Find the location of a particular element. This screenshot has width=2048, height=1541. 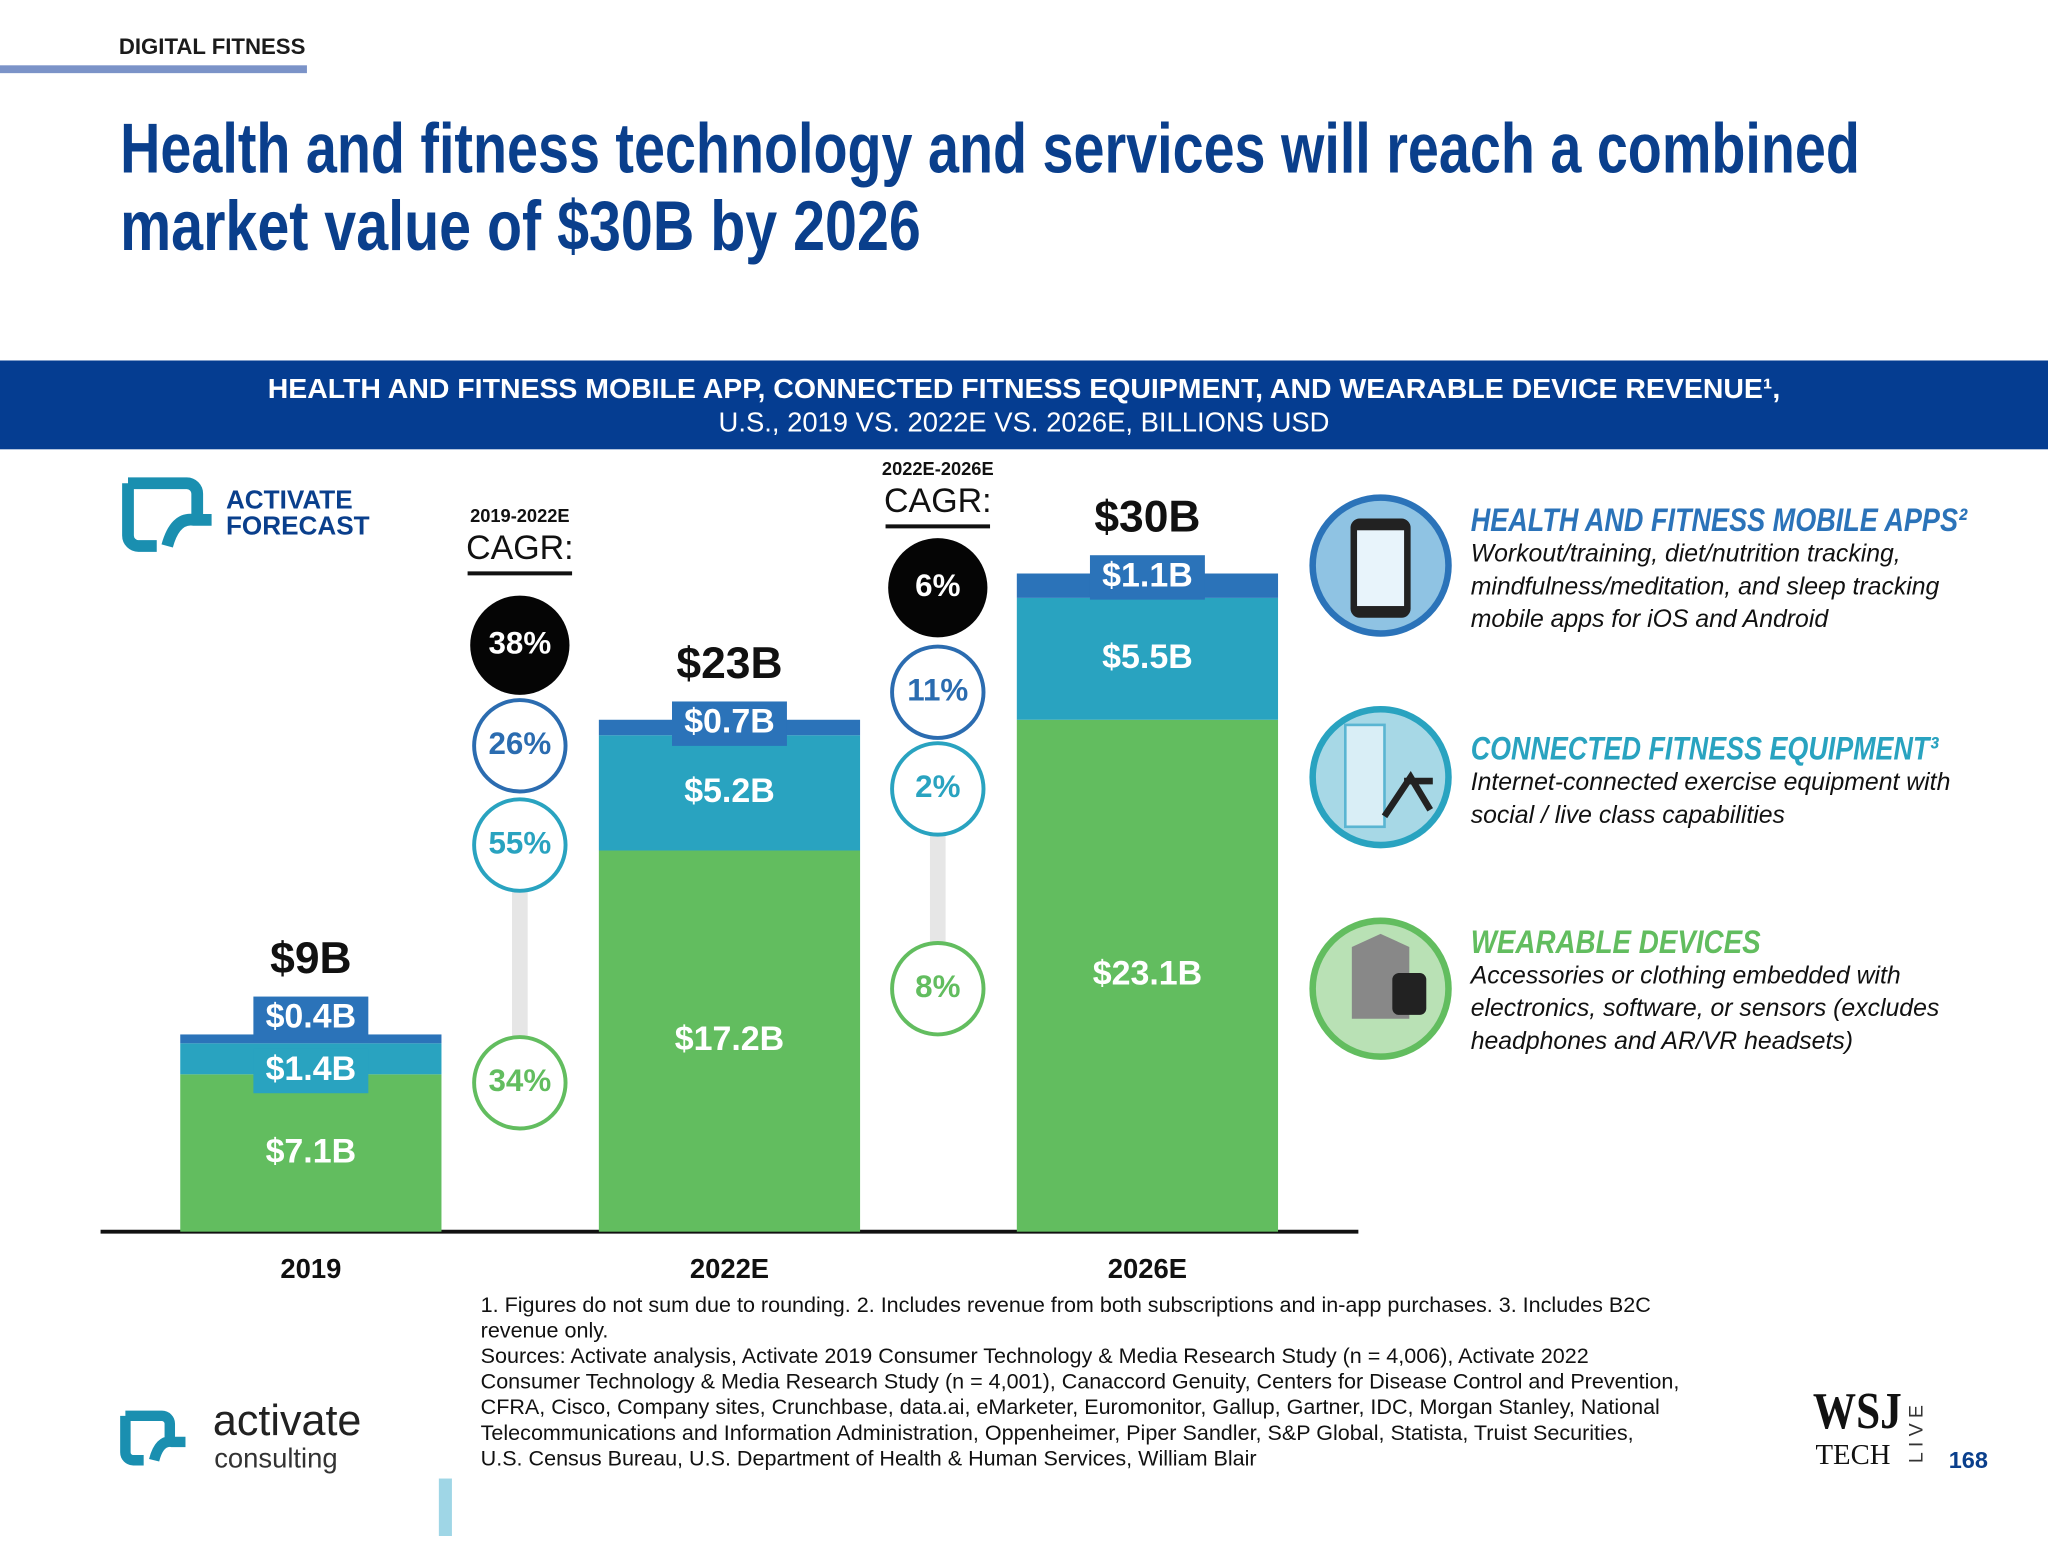

legend-description: Accessories or clothing embedded with is located at coordinates (1685, 976).